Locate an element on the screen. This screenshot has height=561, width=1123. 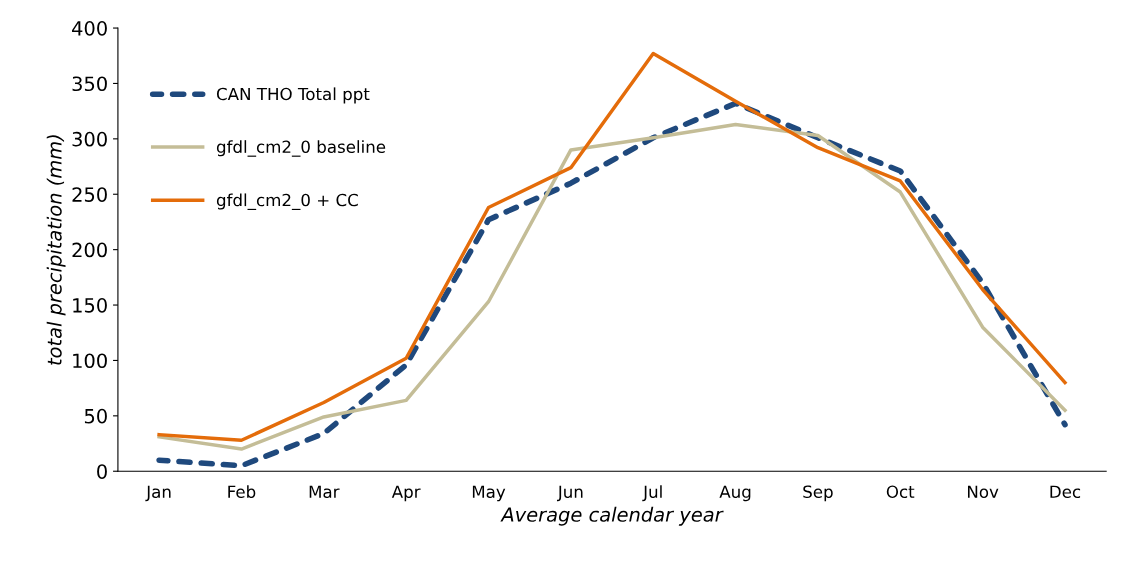
x-tick-label: Jan is located at coordinates (158, 493).